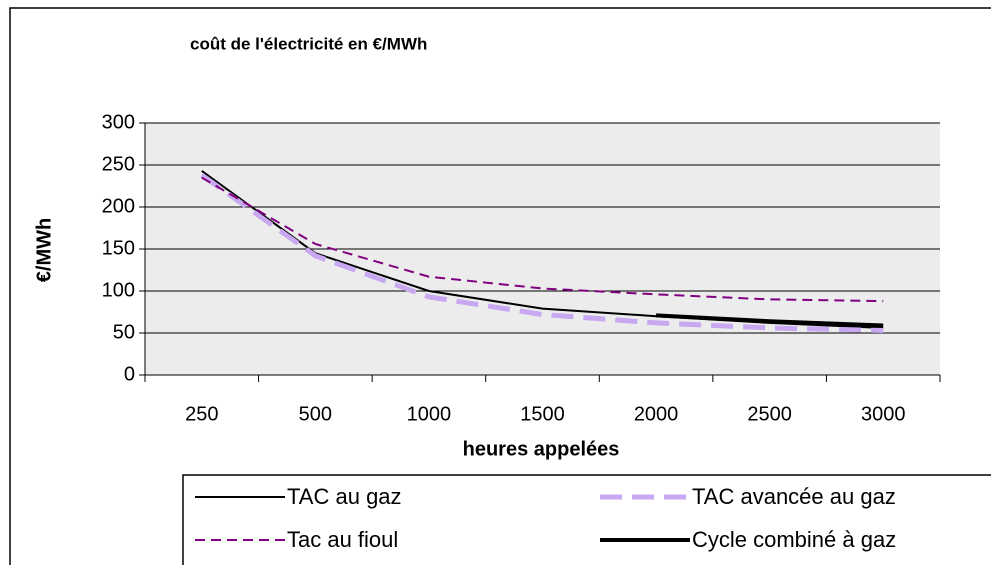 Image resolution: width=991 pixels, height=565 pixels. Describe the element at coordinates (118, 122) in the screenshot. I see `y-tick-label: 300` at that location.